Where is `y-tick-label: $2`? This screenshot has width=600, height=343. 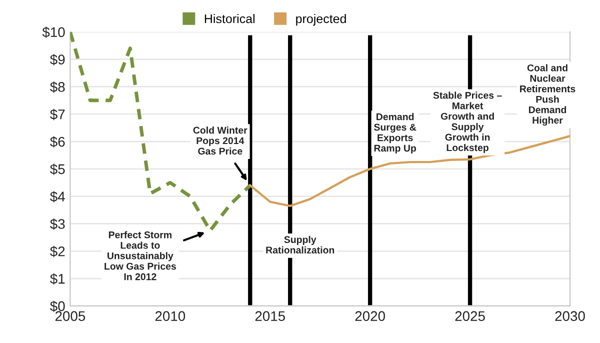
y-tick-label: $2 is located at coordinates (57, 252).